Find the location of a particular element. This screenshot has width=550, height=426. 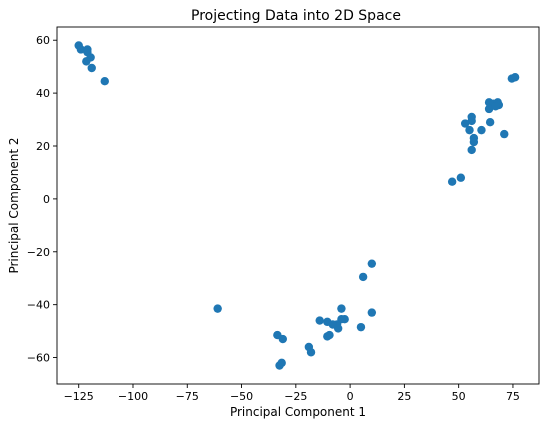

x-tick-label: −50 is located at coordinates (241, 396).